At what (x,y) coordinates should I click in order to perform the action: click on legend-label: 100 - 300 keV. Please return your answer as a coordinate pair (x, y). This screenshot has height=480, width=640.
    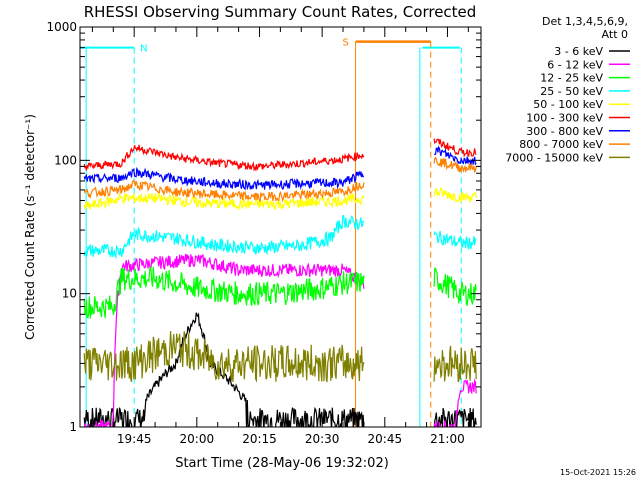
    Looking at the image, I should click on (564, 118).